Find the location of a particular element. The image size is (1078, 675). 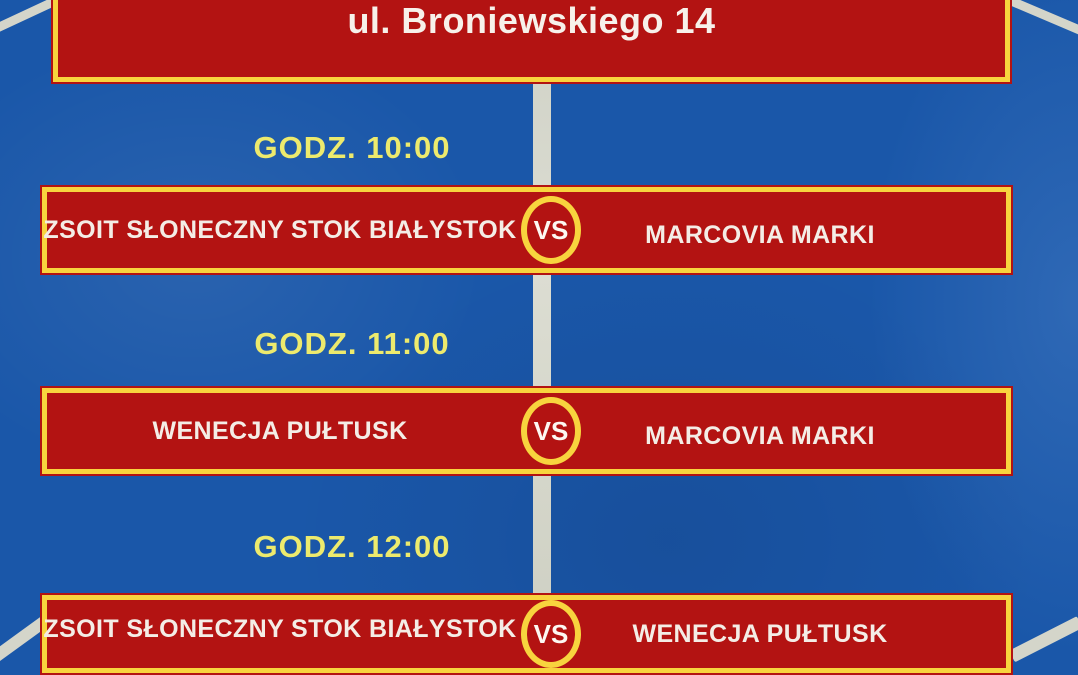

match-card-2: WENECJA PUŁTUSK VS MARCOVIA MARKI is located at coordinates (526, 431).